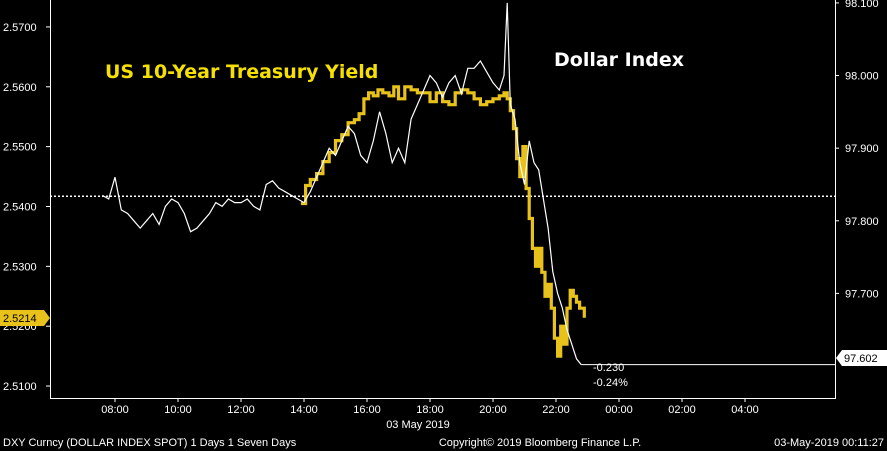 The height and width of the screenshot is (451, 887). What do you see at coordinates (540, 443) in the screenshot?
I see `footer-copyright: Copyright© 2019 Bloomberg Finance L.P.` at bounding box center [540, 443].